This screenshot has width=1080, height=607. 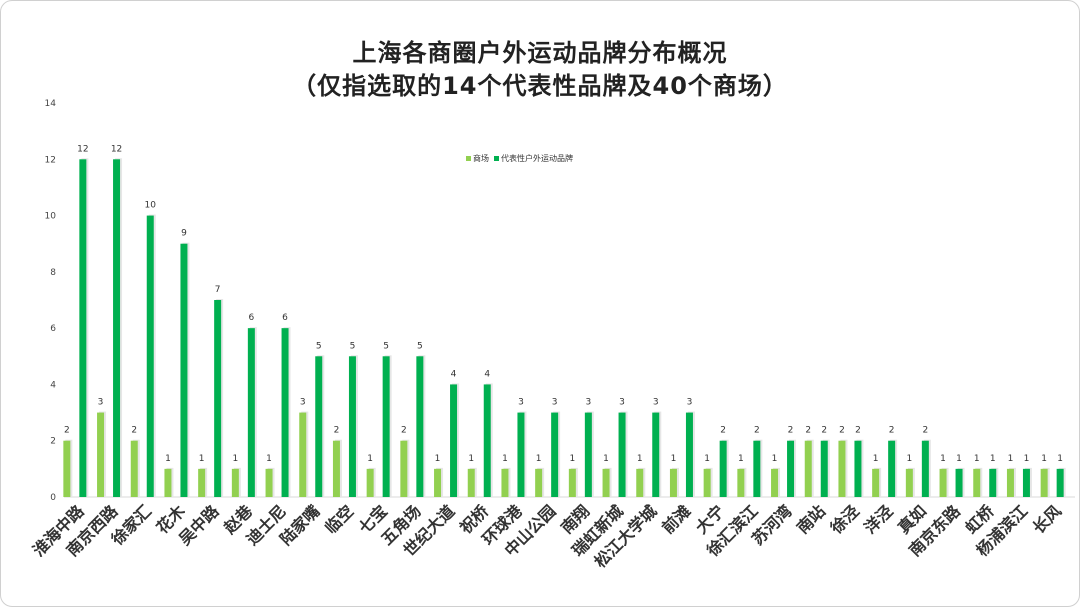 What do you see at coordinates (1047, 519) in the screenshot?
I see `x-tick-label: 长风` at bounding box center [1047, 519].